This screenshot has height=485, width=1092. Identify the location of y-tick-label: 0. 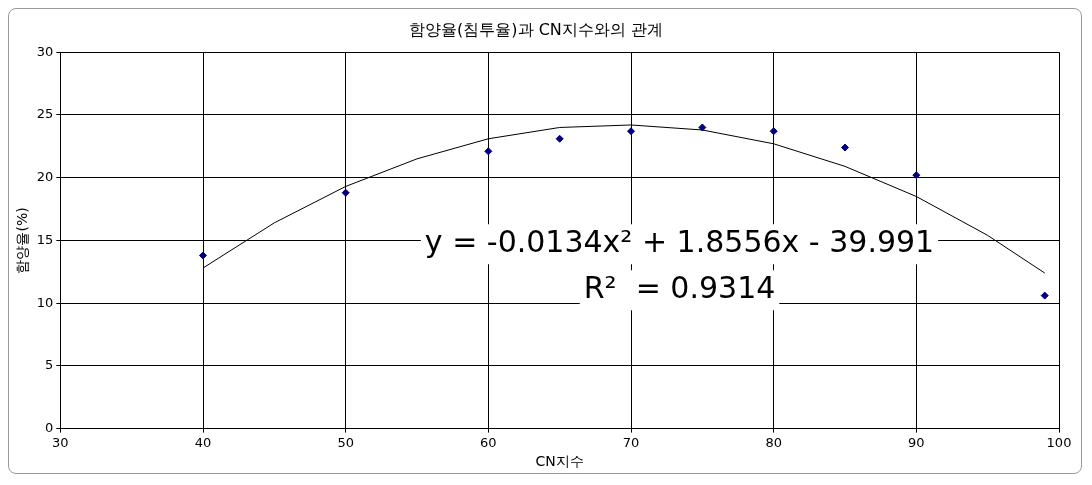
(49, 427).